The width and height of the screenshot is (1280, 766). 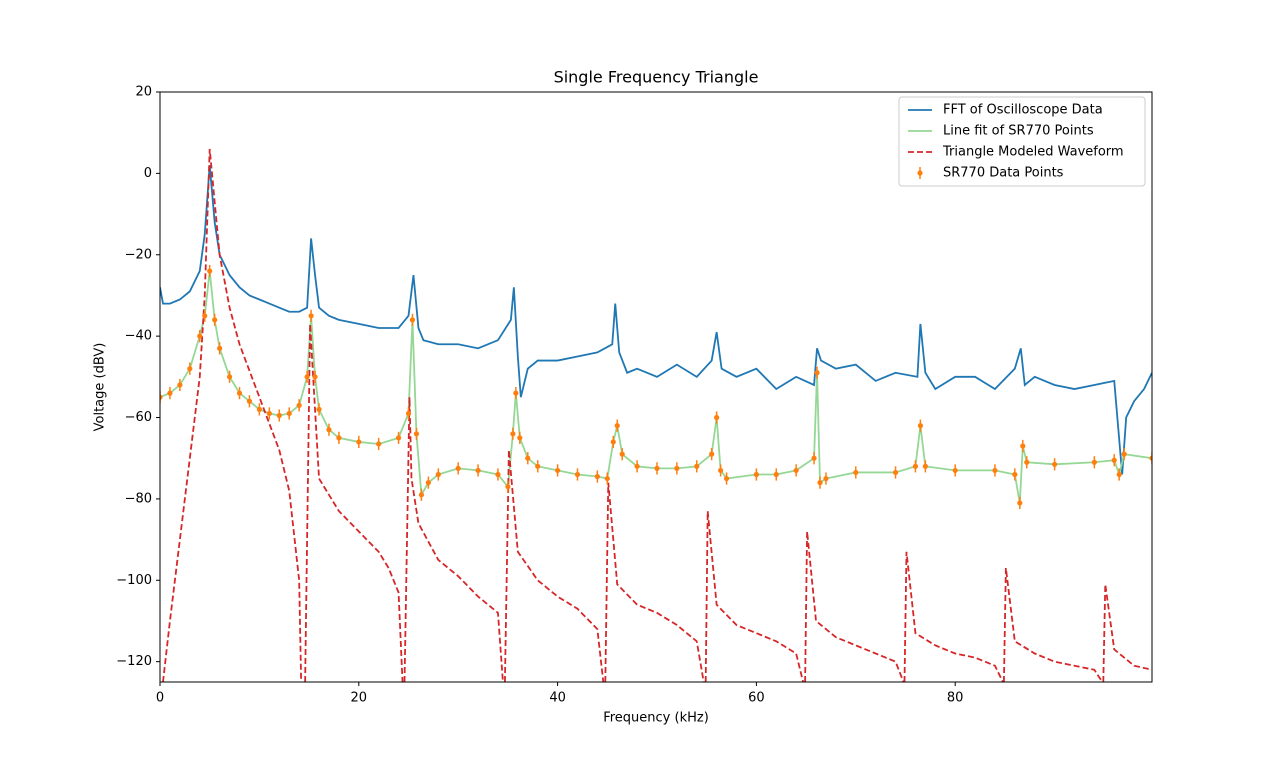 What do you see at coordinates (1023, 110) in the screenshot?
I see `legend-label: FFT of Oscilloscope Data` at bounding box center [1023, 110].